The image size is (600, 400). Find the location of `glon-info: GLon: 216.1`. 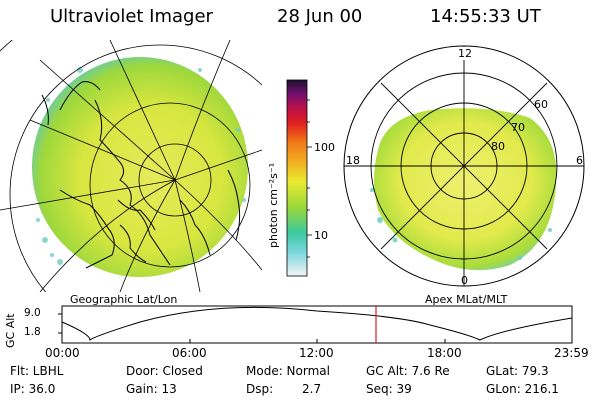

glon-info: GLon: 216.1 is located at coordinates (522, 389).